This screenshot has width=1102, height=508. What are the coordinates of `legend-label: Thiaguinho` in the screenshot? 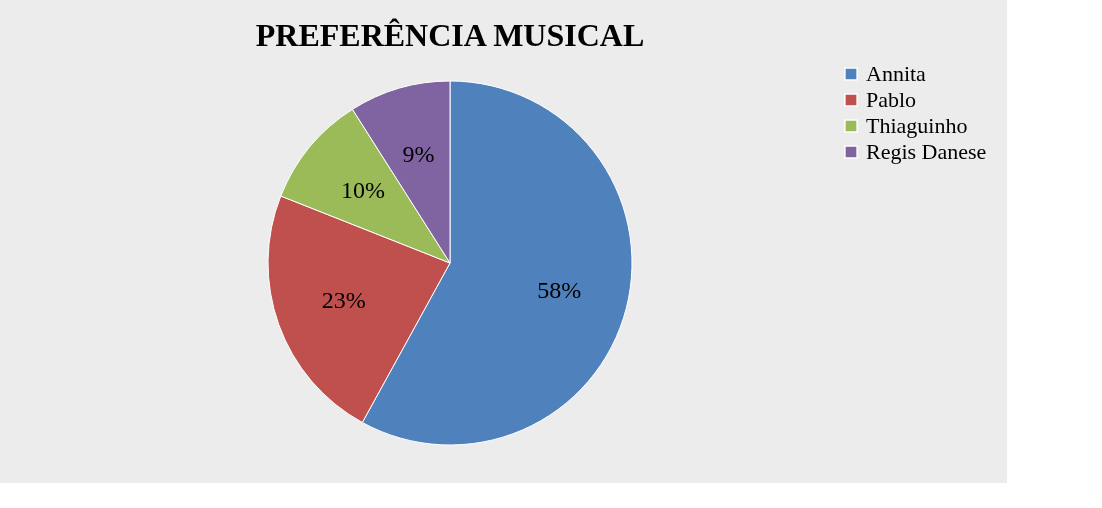 It's located at (917, 125).